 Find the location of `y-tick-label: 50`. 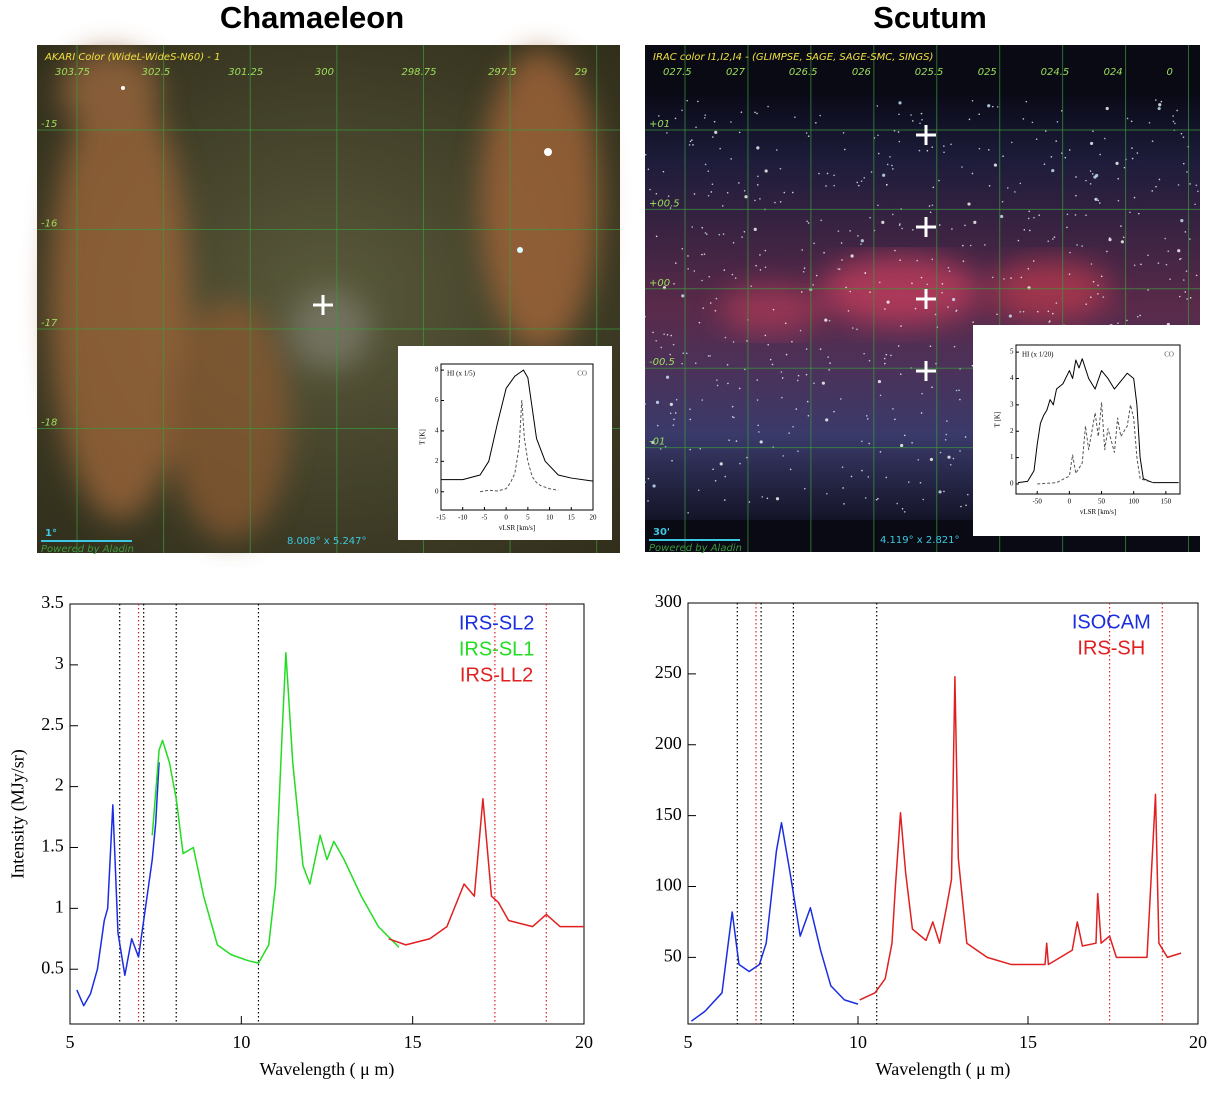

y-tick-label: 50 is located at coordinates (673, 956).